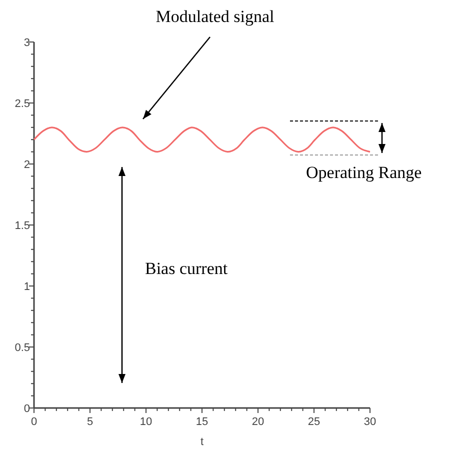 This screenshot has width=464, height=455. I want to click on y-tick-label: 2.5, so click(22, 104).